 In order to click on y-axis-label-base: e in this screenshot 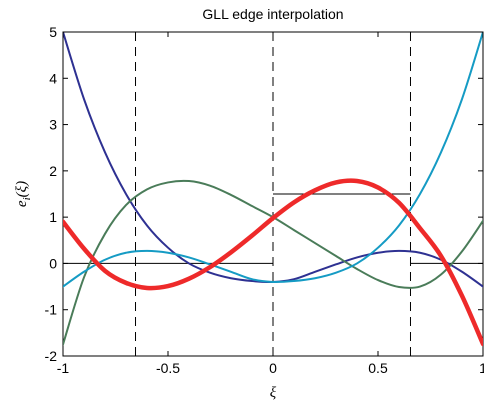, I will do `click(22, 203)`.